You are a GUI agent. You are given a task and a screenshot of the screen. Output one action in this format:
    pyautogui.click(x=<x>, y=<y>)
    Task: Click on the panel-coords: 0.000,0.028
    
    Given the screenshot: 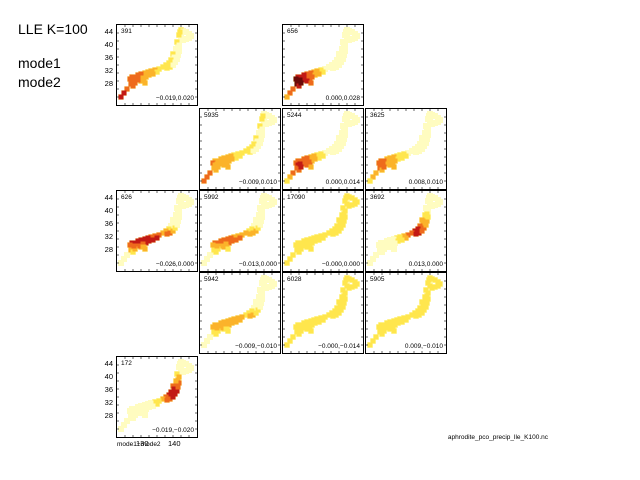 What is the action you would take?
    pyautogui.click(x=342, y=98)
    